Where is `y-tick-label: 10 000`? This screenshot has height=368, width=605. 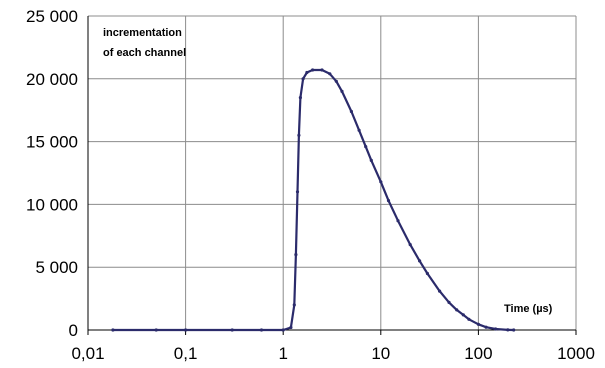 y-tick-label: 10 000 is located at coordinates (52, 204).